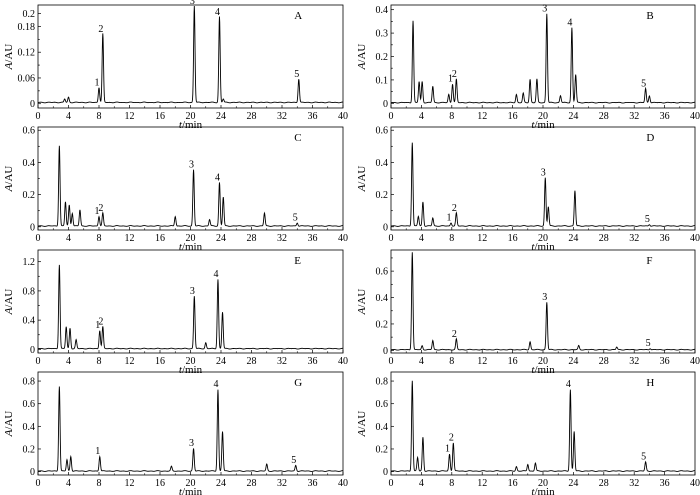  Describe the element at coordinates (27, 27) in the screenshot. I see `y-tick-label: 0.18` at that location.